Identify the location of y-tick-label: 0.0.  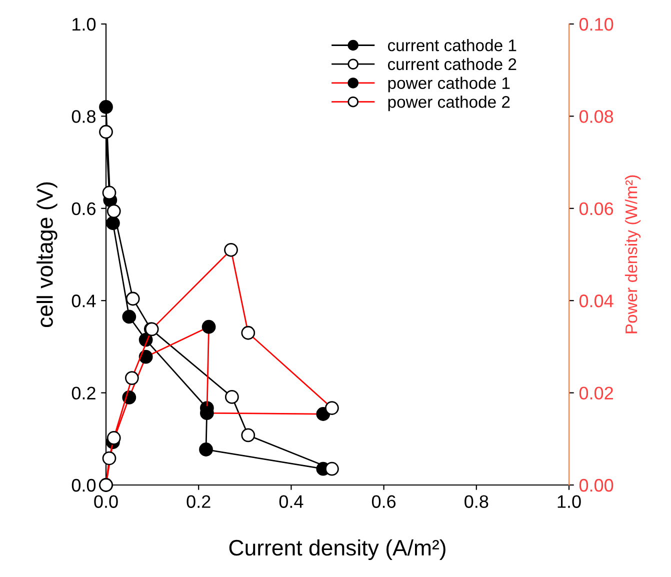
(84, 485).